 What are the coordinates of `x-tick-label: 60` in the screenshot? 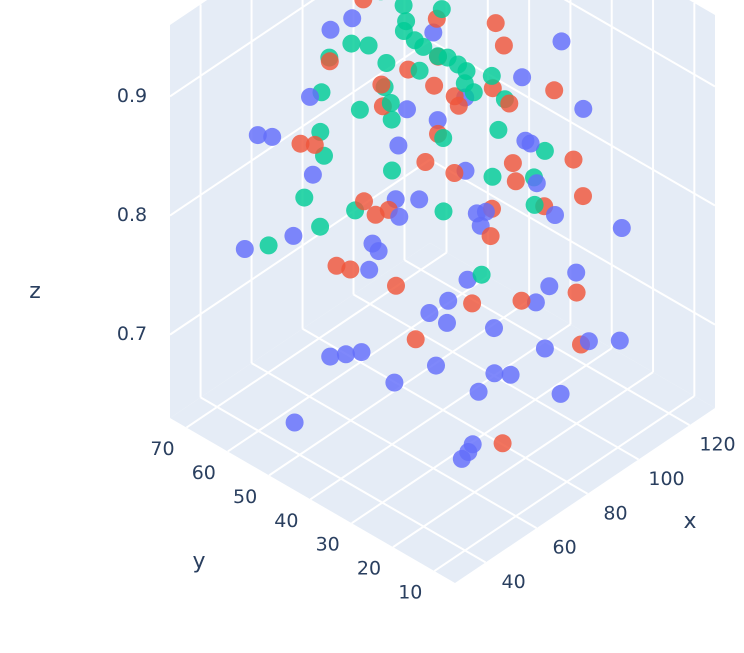 It's located at (565, 548).